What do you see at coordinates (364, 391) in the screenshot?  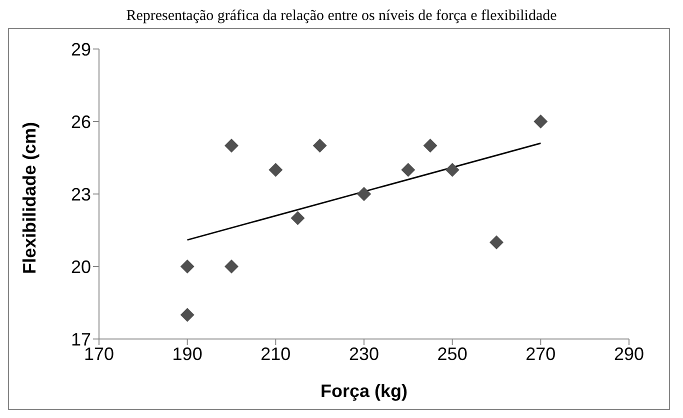 I see `x-axis-title: Força (kg)` at bounding box center [364, 391].